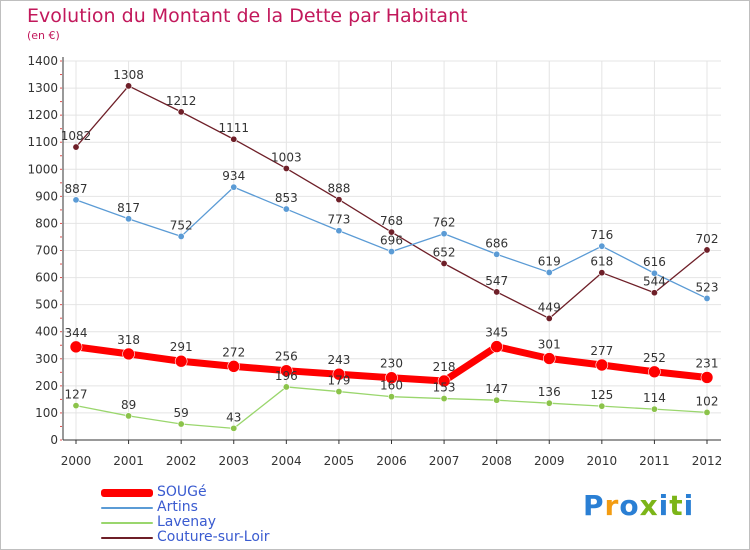  Describe the element at coordinates (707, 401) in the screenshot. I see `data-label: 102` at that location.